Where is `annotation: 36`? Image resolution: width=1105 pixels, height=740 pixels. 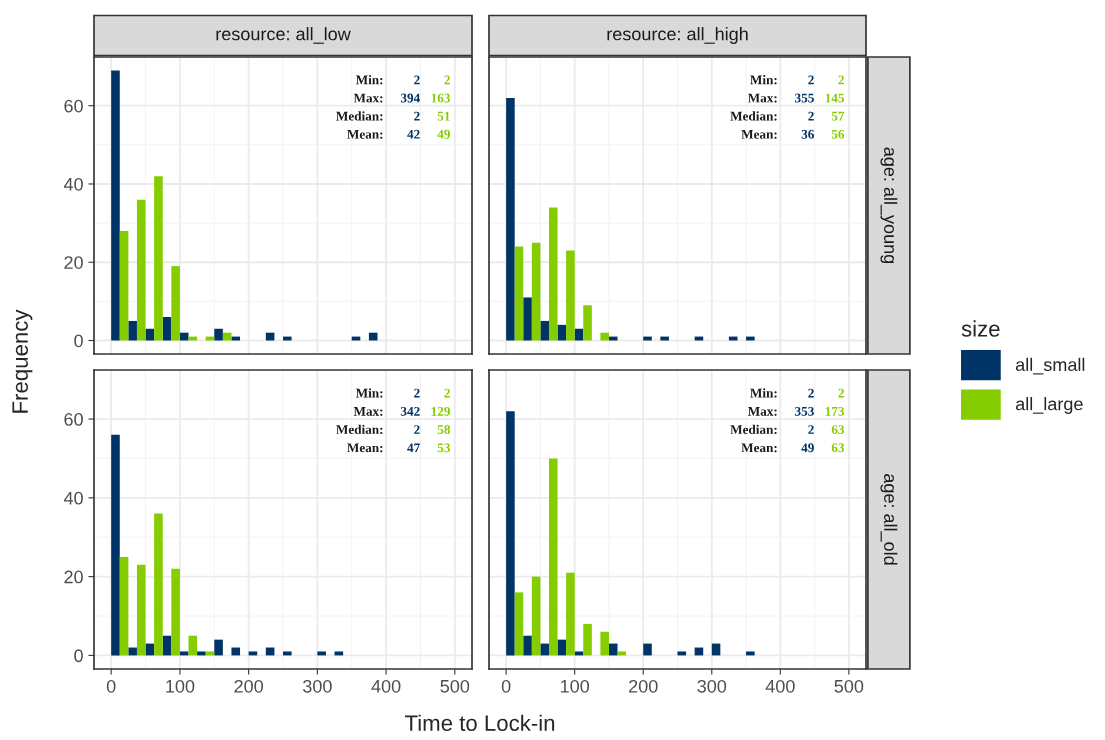 annotation: 36 is located at coordinates (807, 134).